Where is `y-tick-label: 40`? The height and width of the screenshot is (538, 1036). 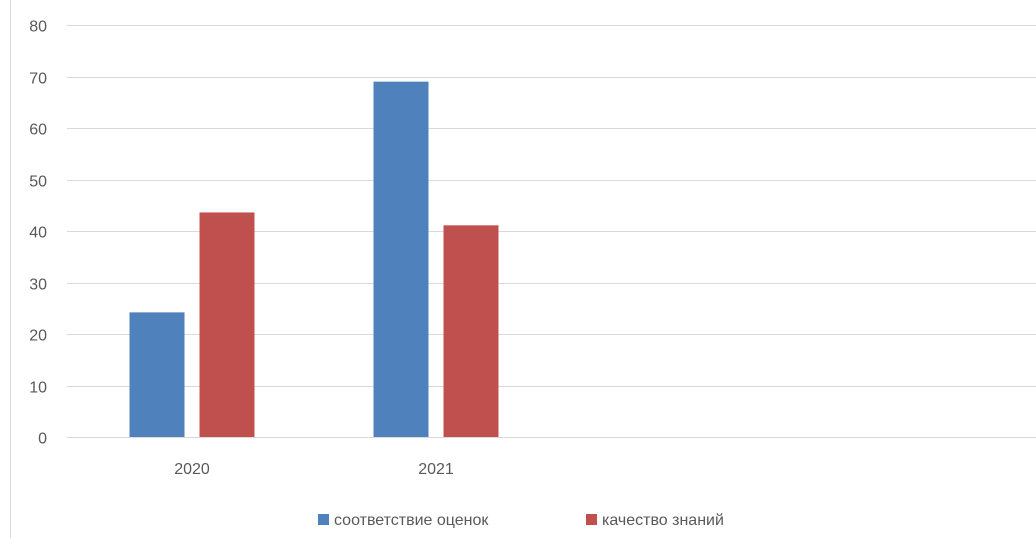 y-tick-label: 40 is located at coordinates (38, 233).